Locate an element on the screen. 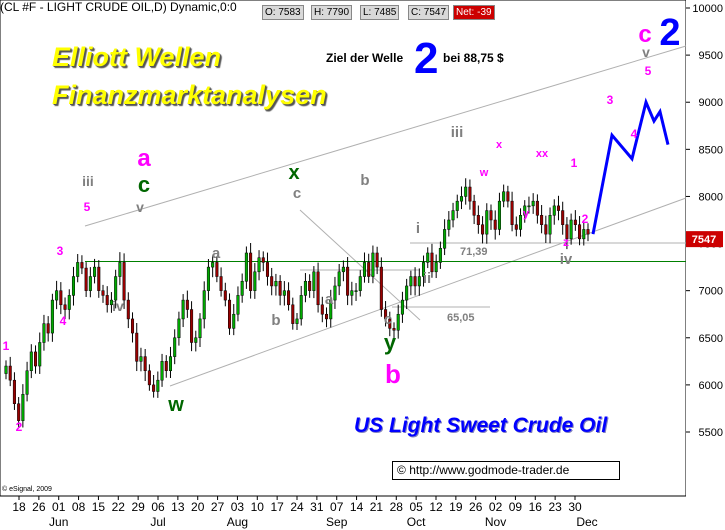 The height and width of the screenshot is (530, 725). wave-label: w is located at coordinates (484, 173).